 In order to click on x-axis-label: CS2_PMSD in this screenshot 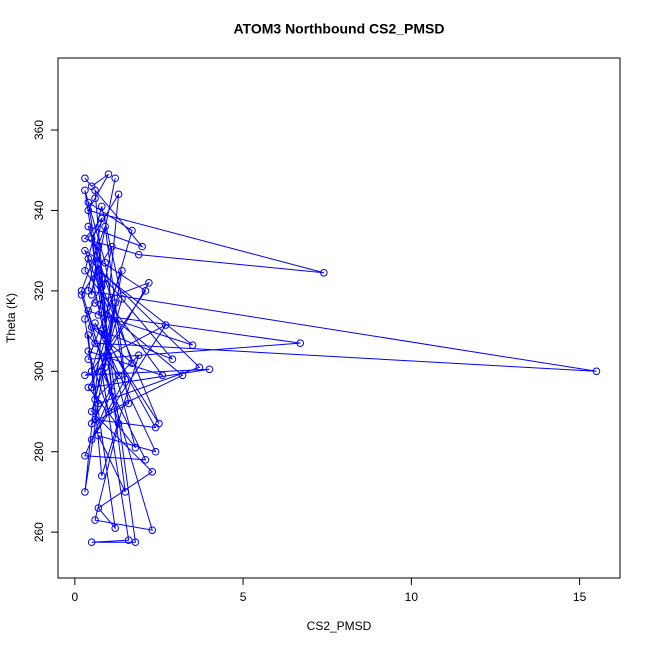, I will do `click(339, 626)`.